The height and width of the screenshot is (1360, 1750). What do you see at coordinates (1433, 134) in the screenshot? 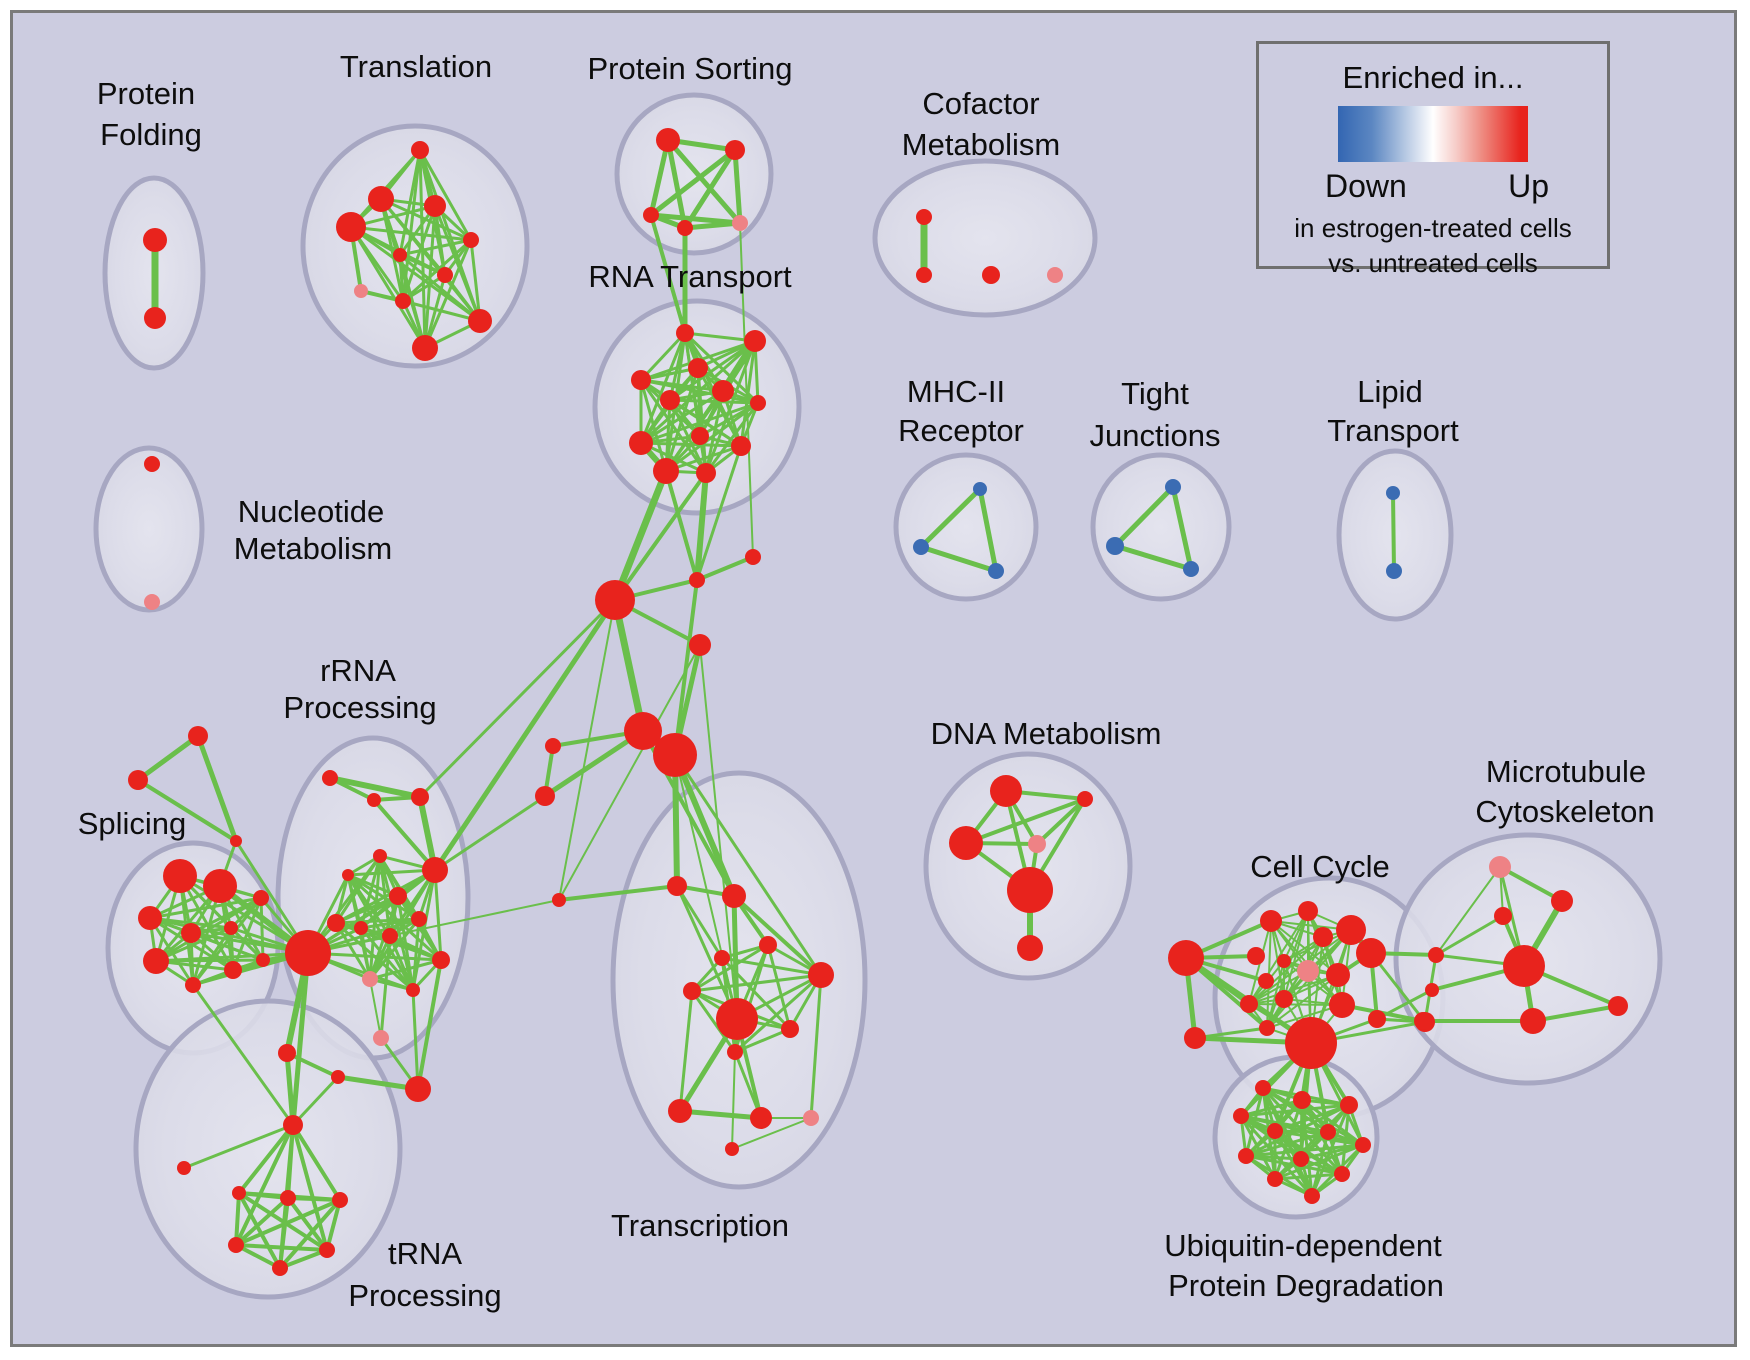
I see `legend-gradient-bar` at bounding box center [1433, 134].